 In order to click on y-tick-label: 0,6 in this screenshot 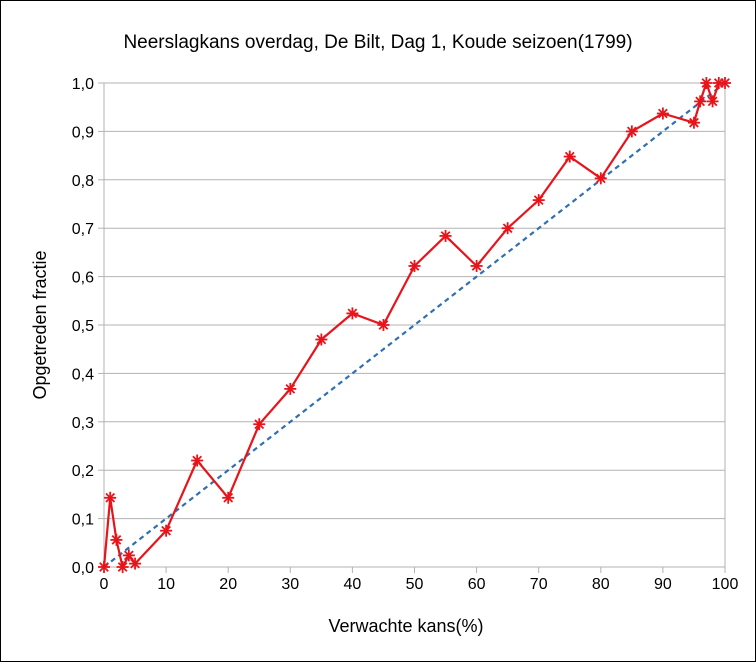, I will do `click(83, 278)`.